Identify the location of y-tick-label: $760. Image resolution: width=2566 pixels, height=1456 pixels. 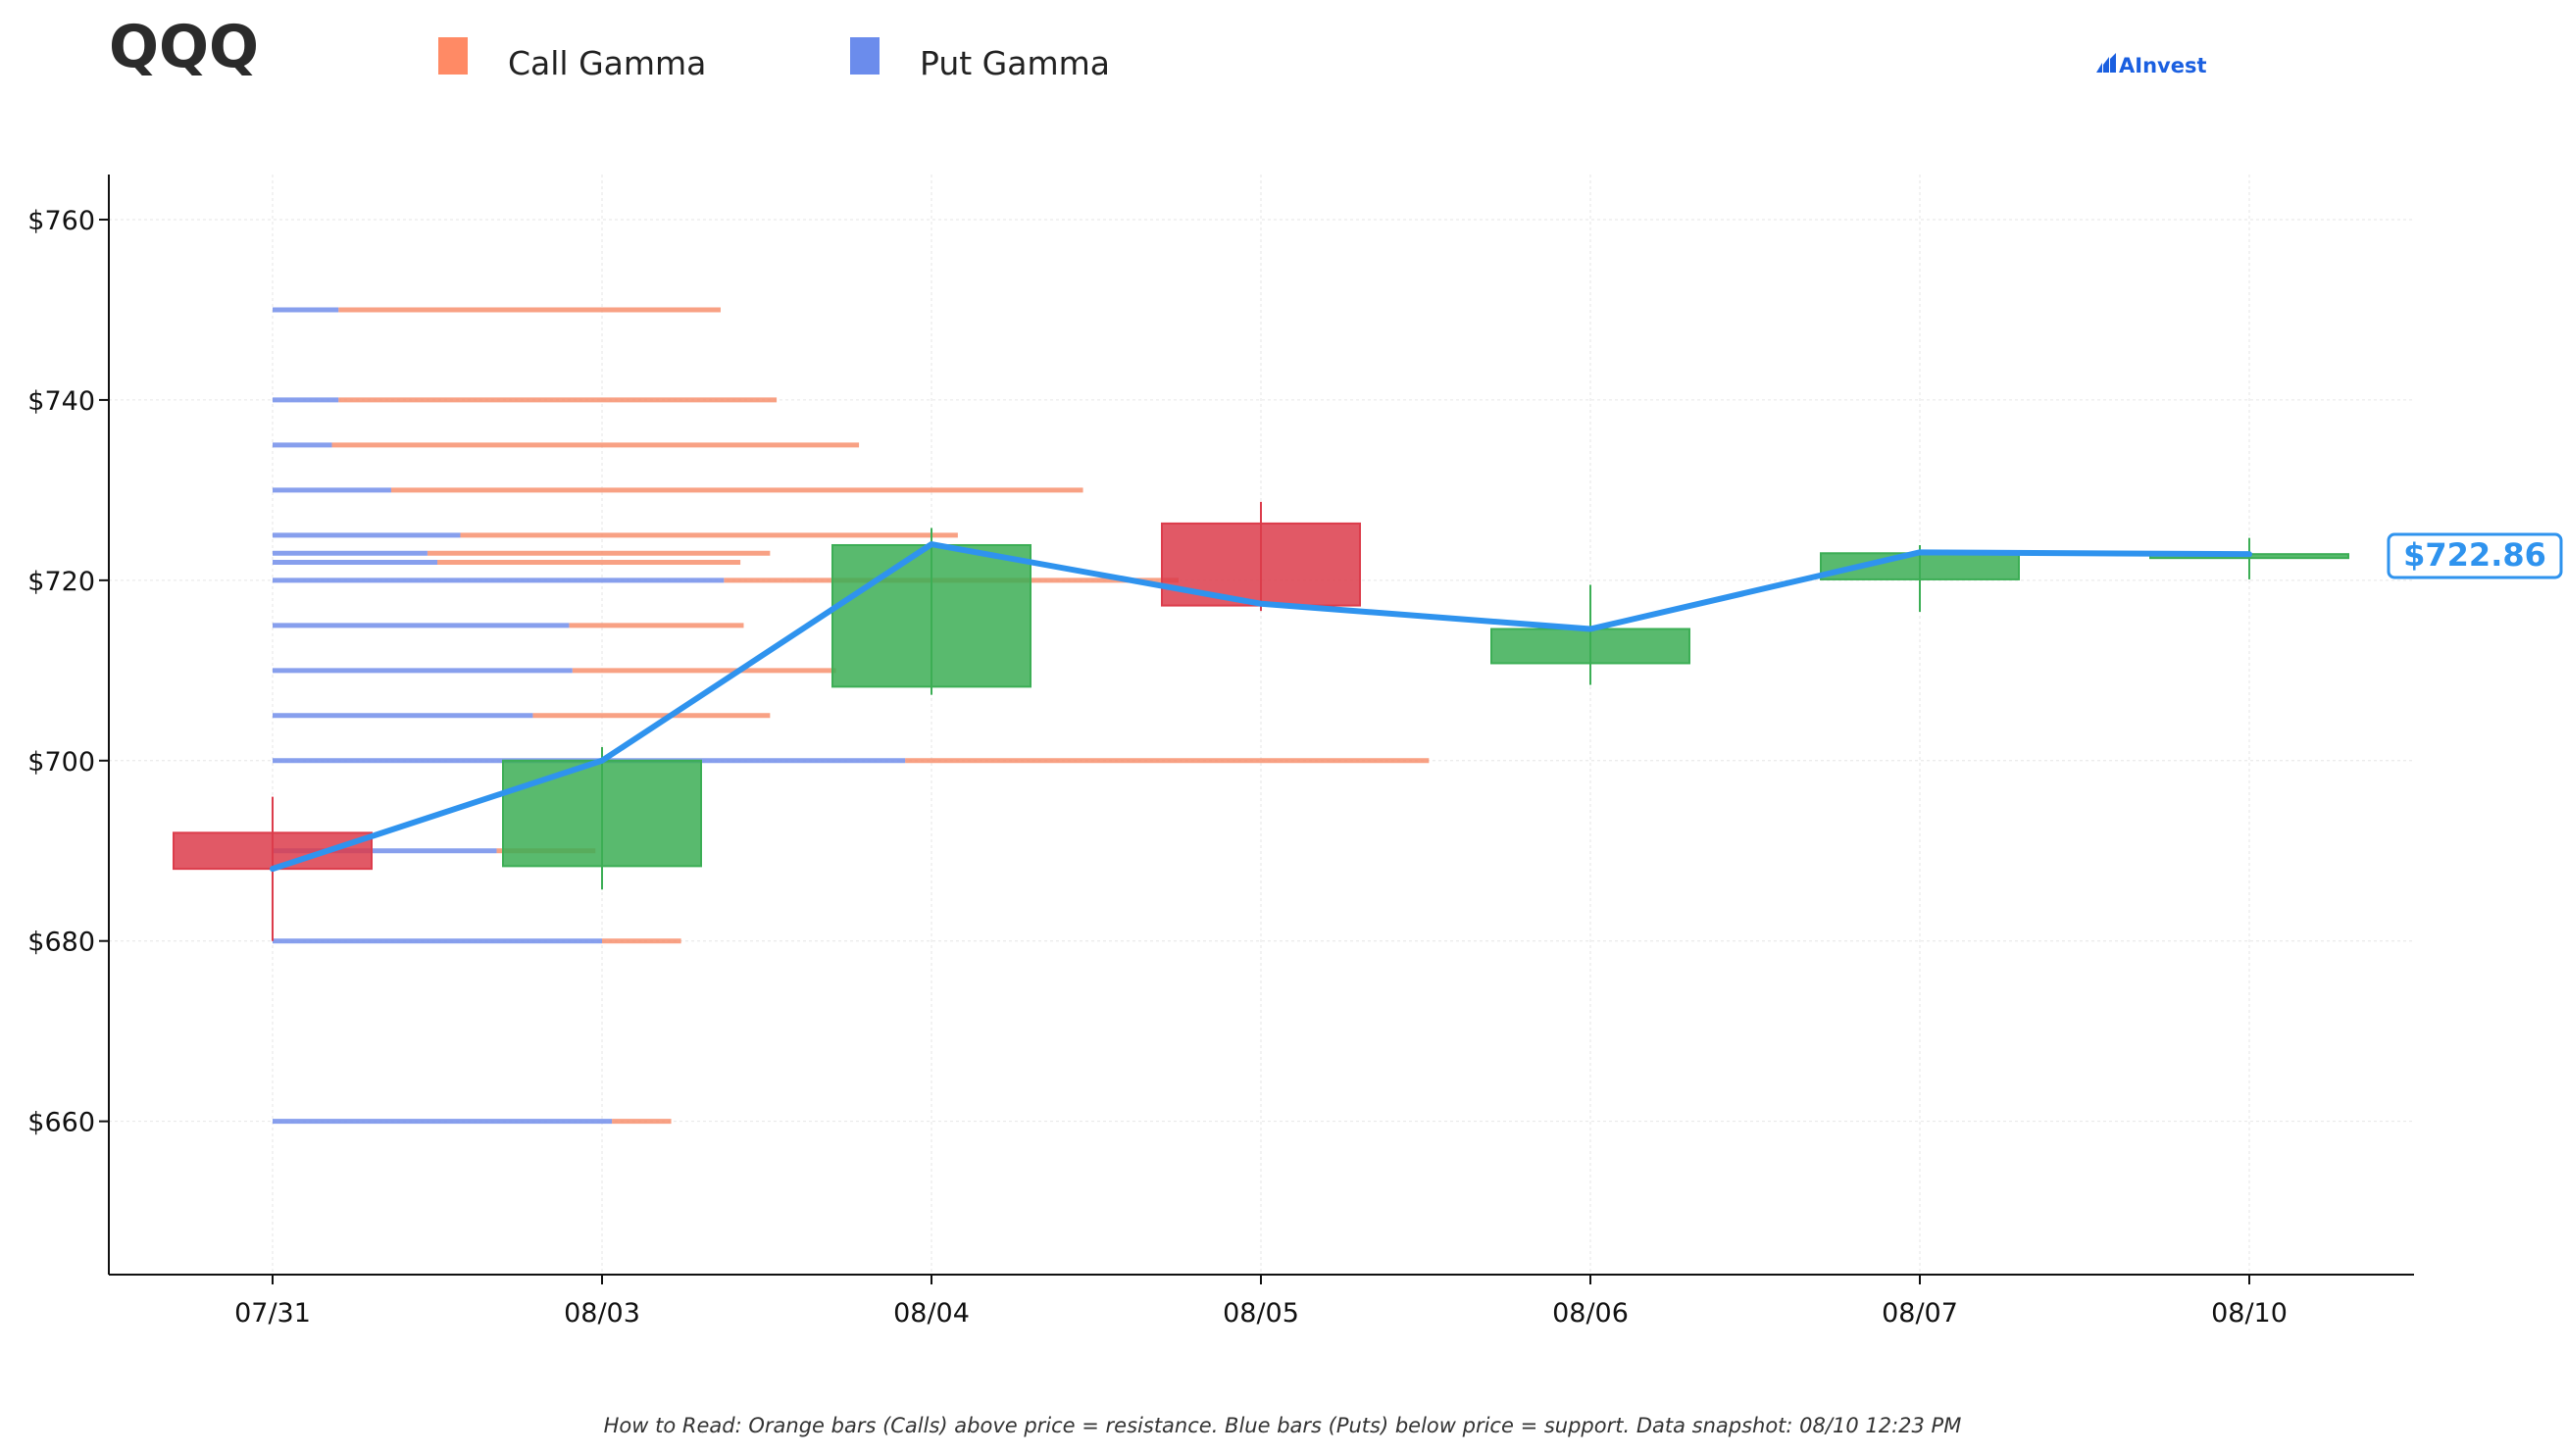
(61, 221).